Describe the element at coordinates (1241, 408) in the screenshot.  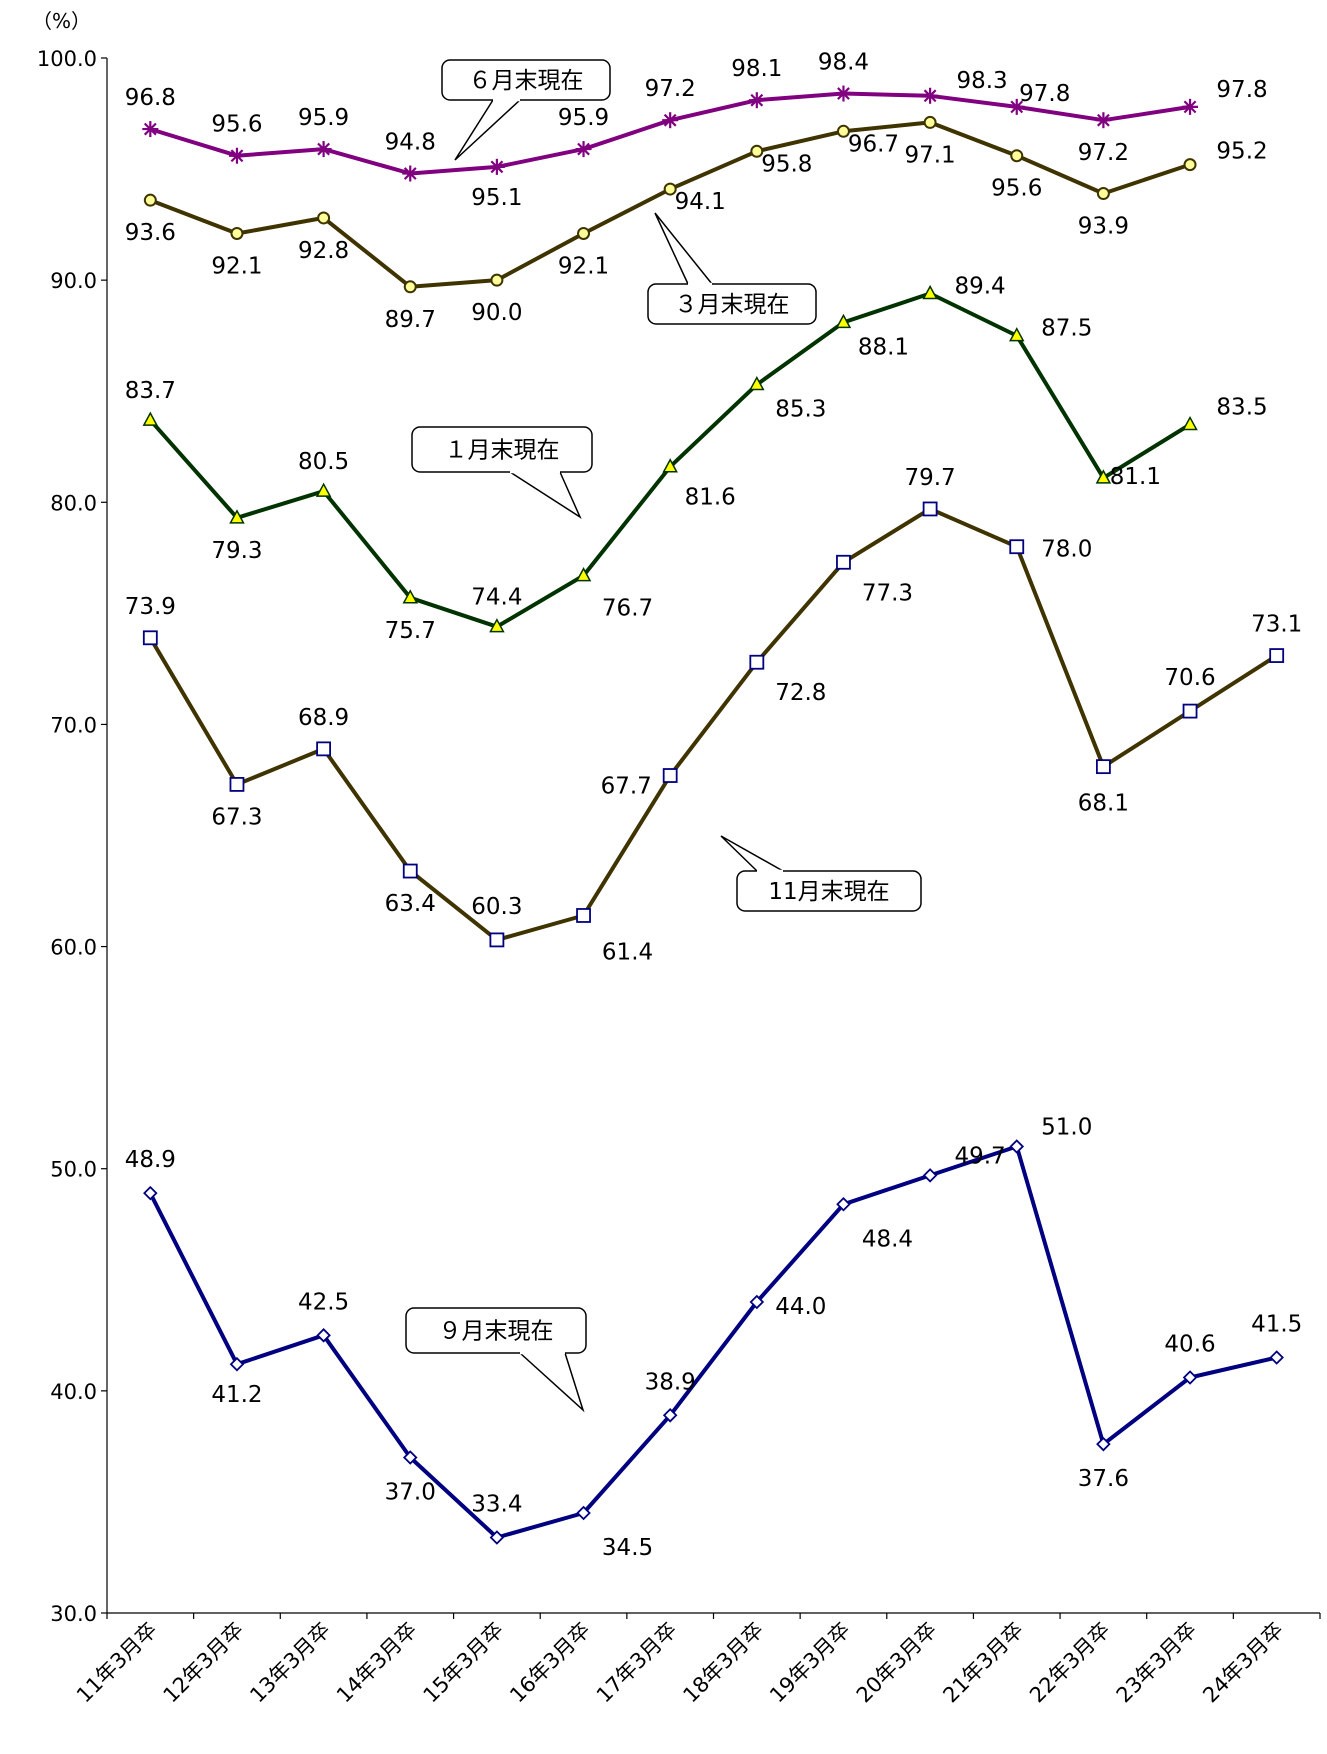
I see `data-label: 83.5` at that location.